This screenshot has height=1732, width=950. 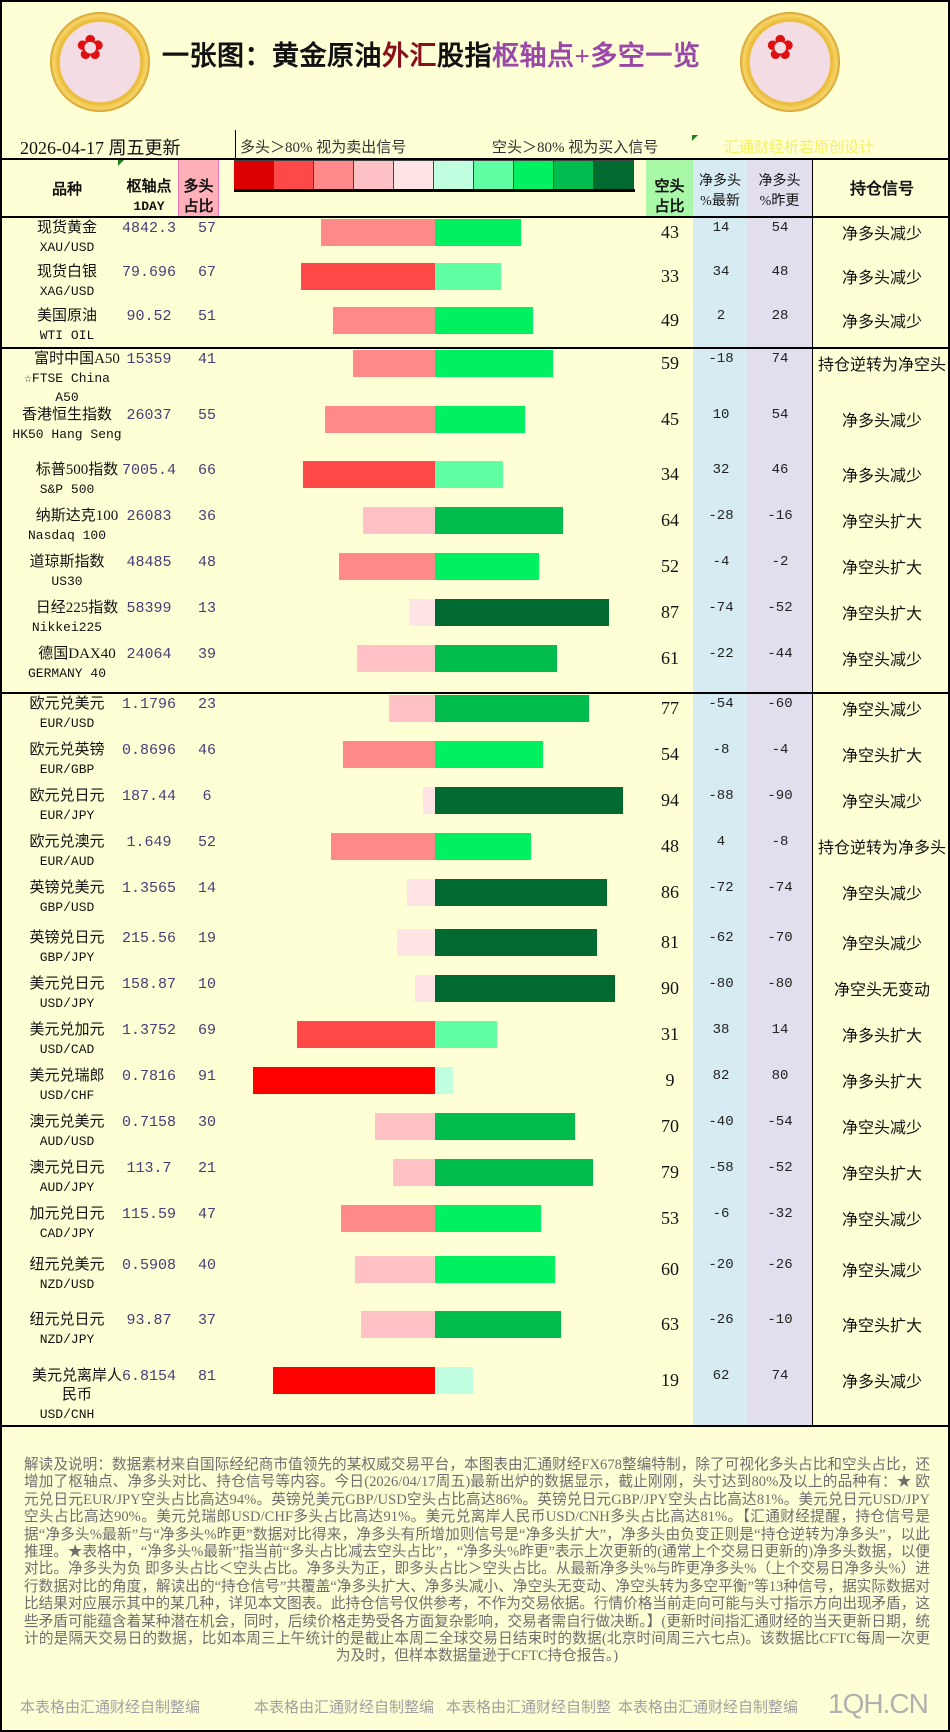 I want to click on site-logo: 1QH.CN, so click(x=878, y=1703).